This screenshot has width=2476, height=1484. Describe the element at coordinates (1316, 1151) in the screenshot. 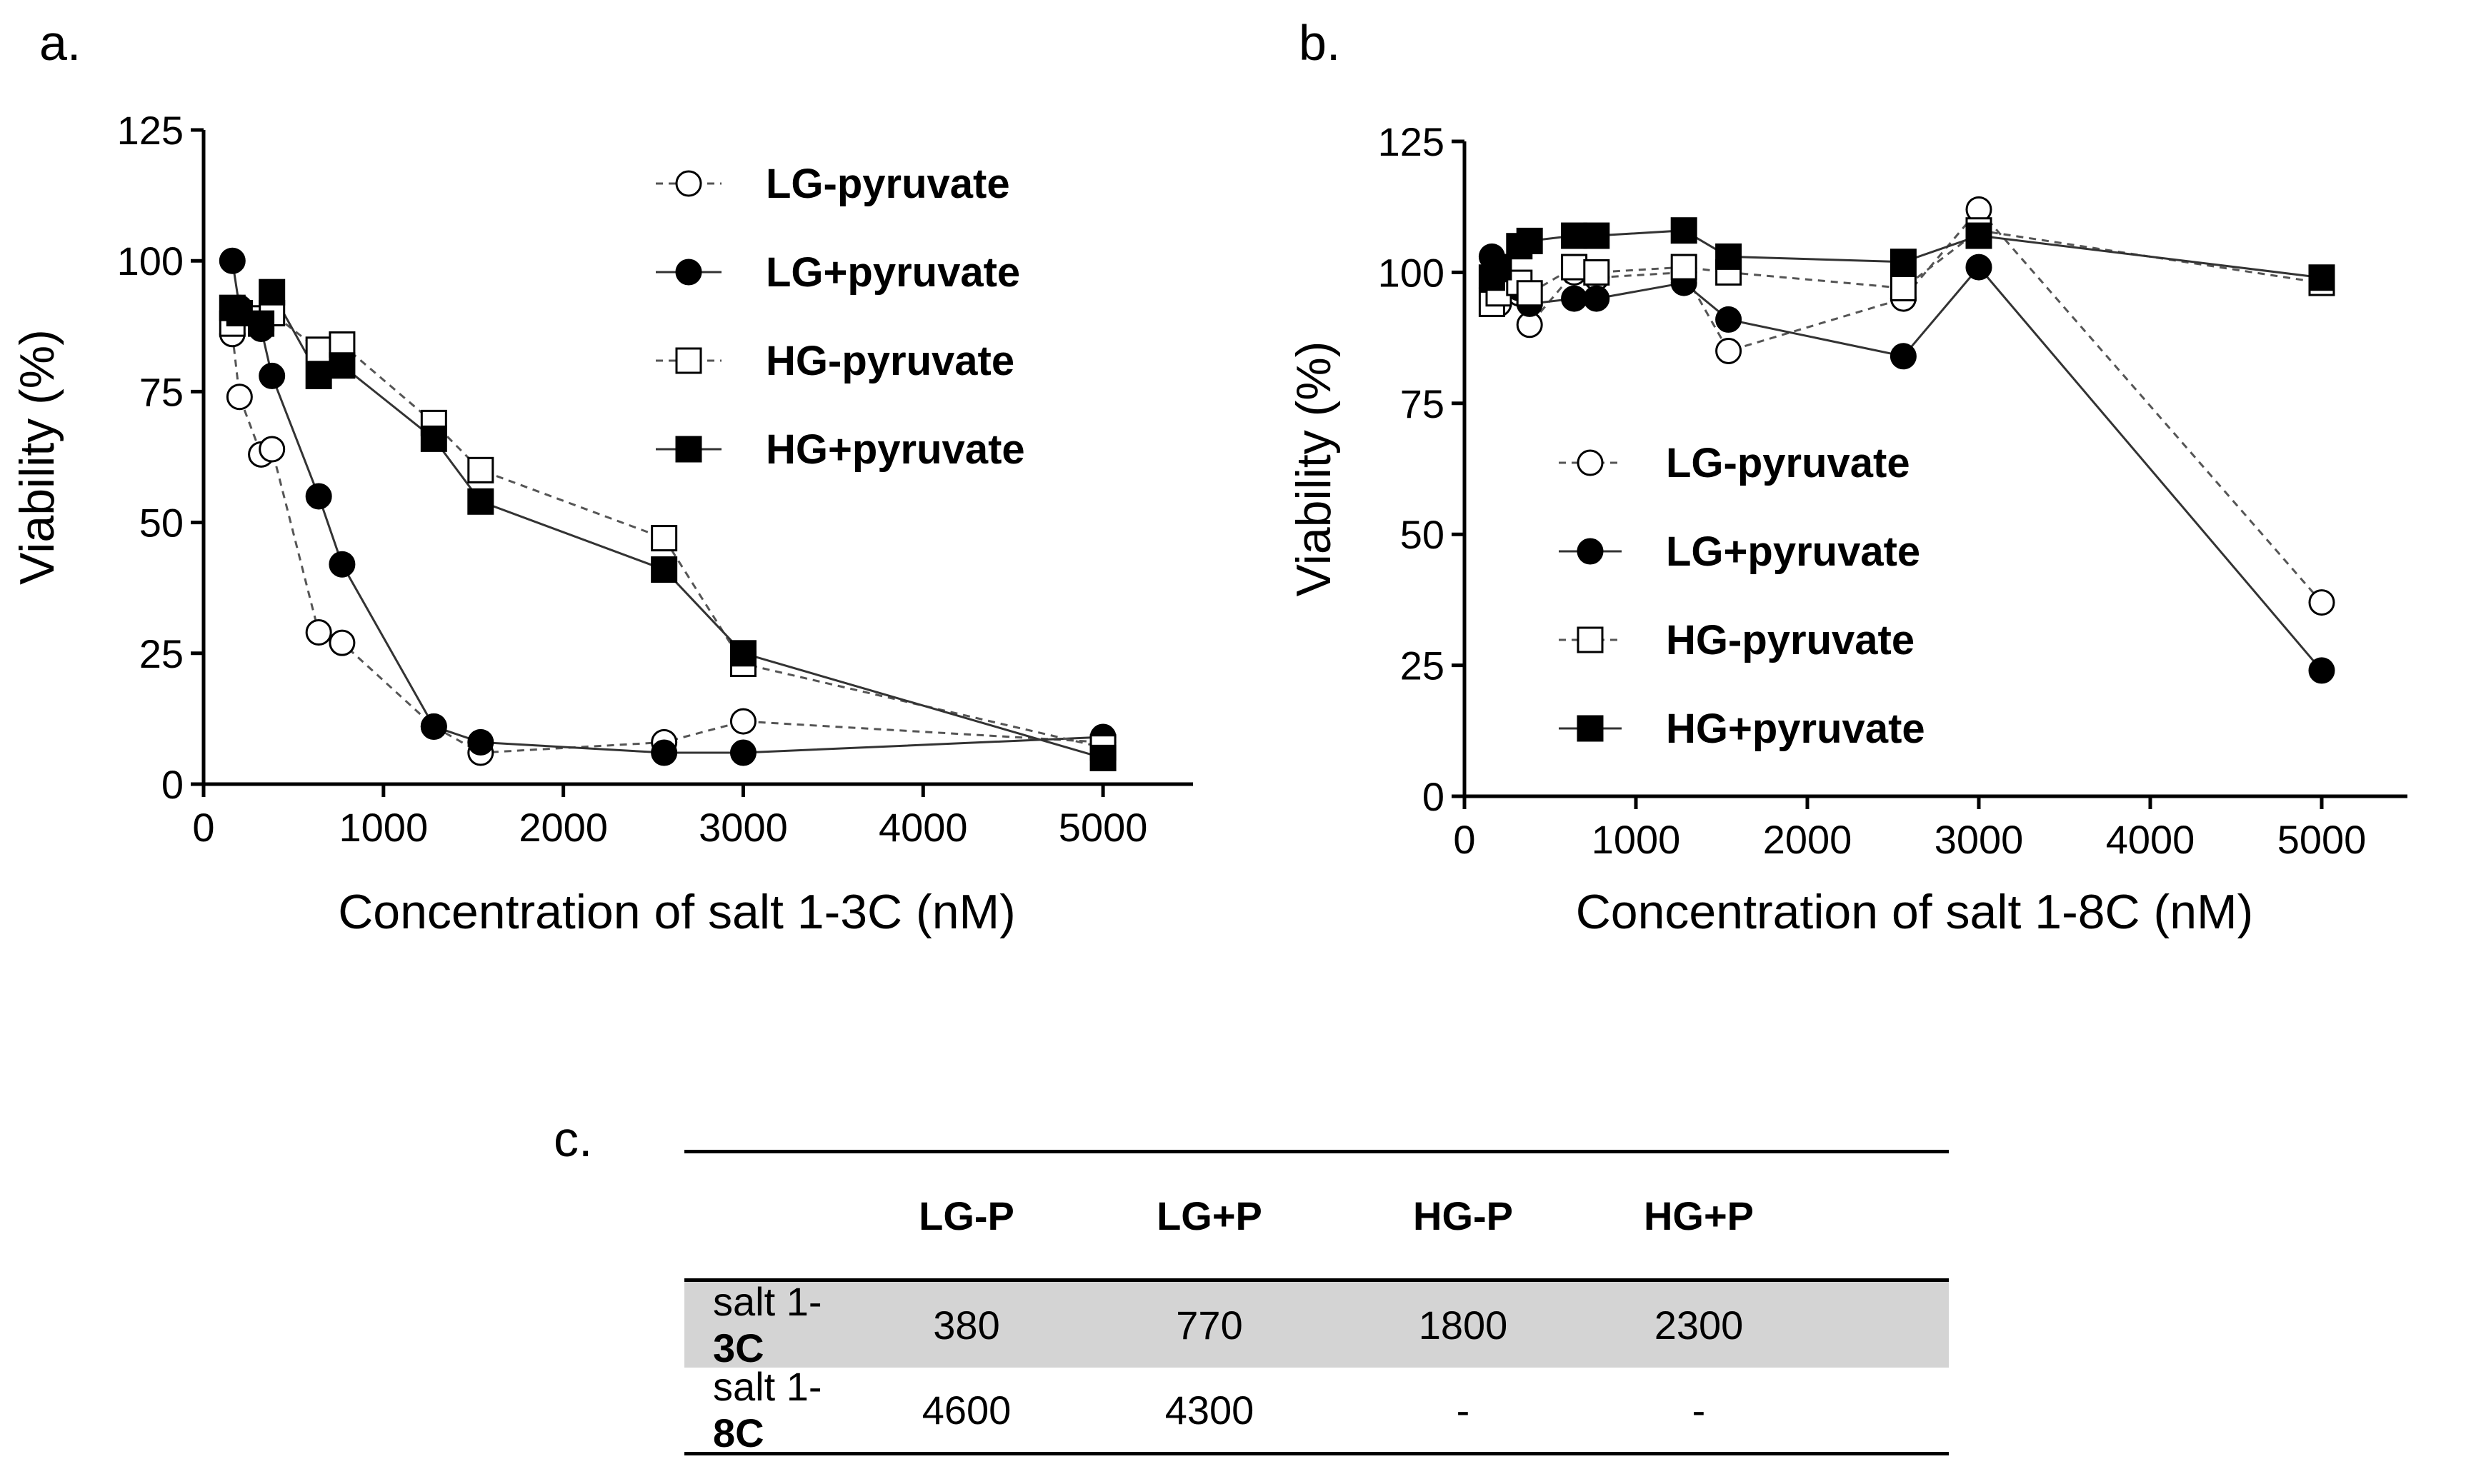

I see `table-top-rule` at that location.